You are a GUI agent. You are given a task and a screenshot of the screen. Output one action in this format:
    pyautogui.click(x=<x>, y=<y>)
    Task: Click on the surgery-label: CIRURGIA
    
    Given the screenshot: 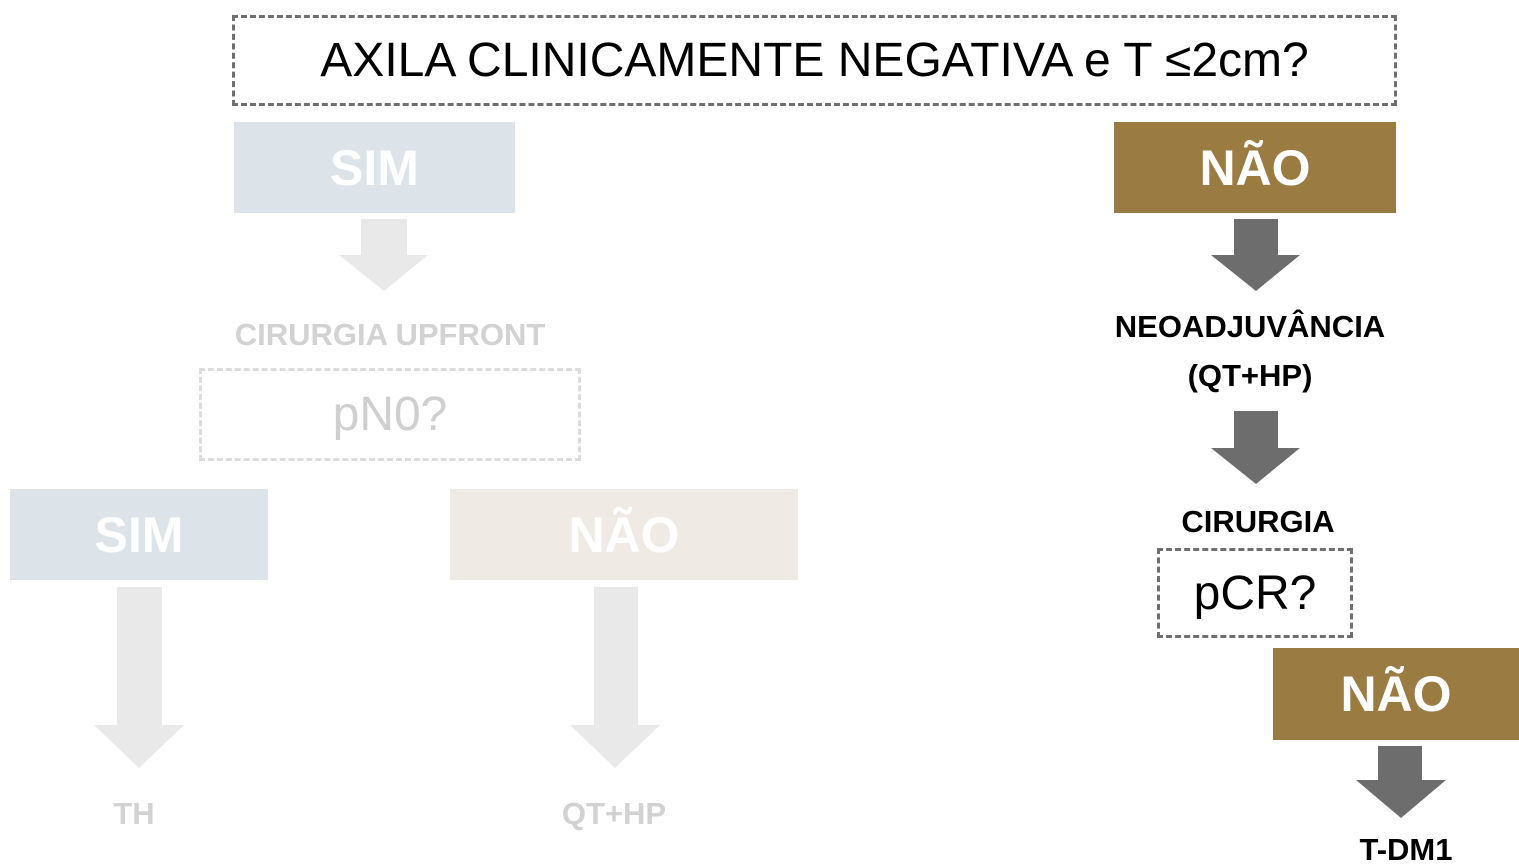 What is the action you would take?
    pyautogui.click(x=1258, y=521)
    